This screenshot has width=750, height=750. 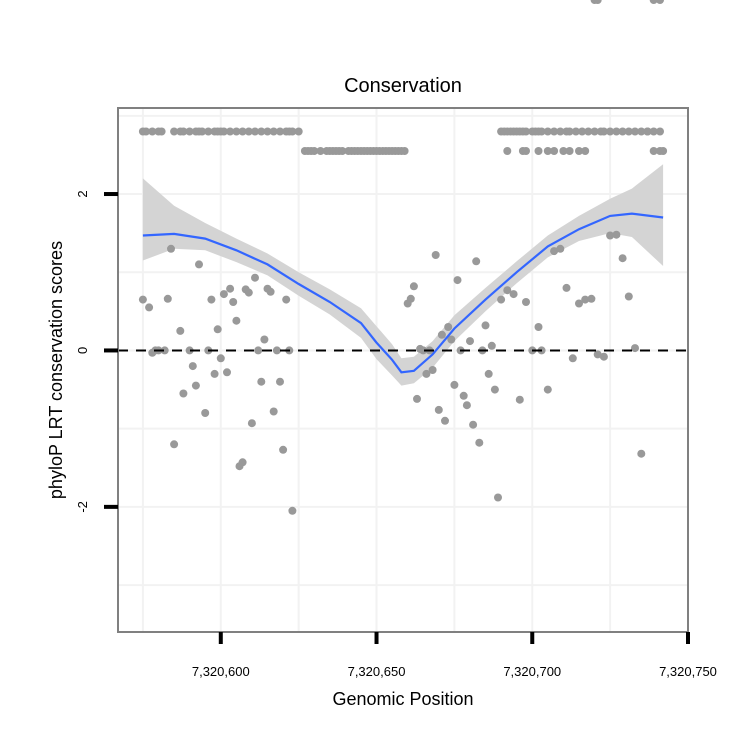 I want to click on x-tick-label: 7,320,650, so click(x=377, y=671).